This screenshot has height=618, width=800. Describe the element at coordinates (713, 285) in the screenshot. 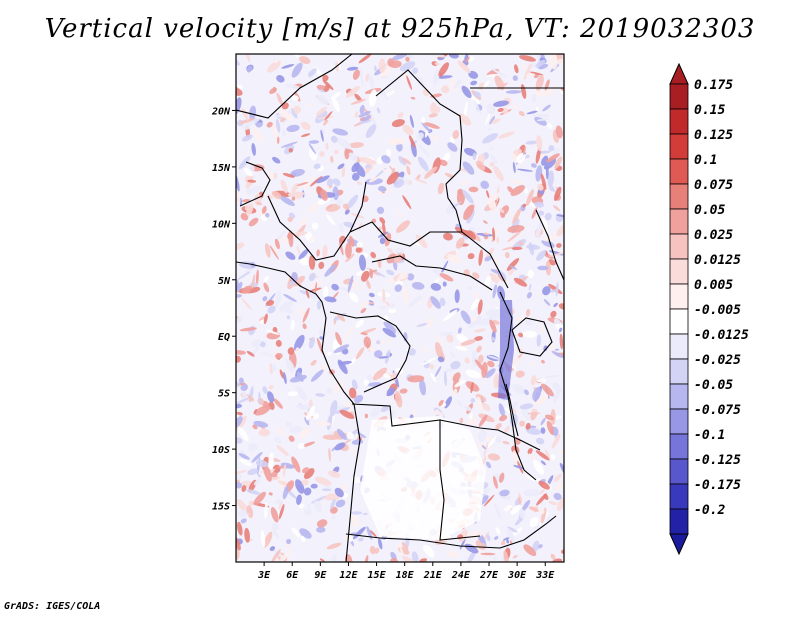

I see `colorbar-label: 0.005` at that location.